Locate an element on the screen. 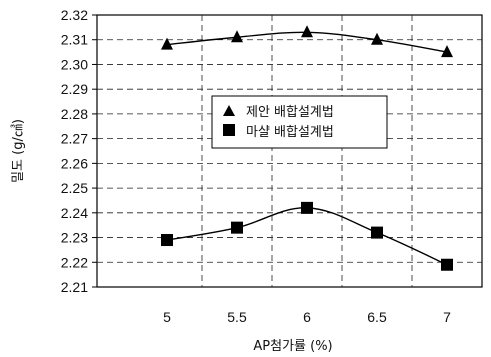 Image resolution: width=491 pixels, height=357 pixels. y-tick-label: 2.22 is located at coordinates (74, 262).